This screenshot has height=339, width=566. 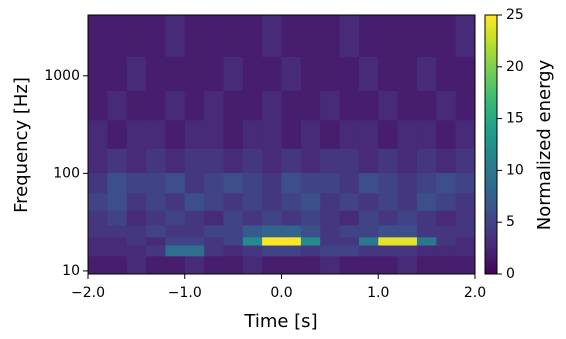 What do you see at coordinates (66, 173) in the screenshot?
I see `y-tick-label: 100` at bounding box center [66, 173].